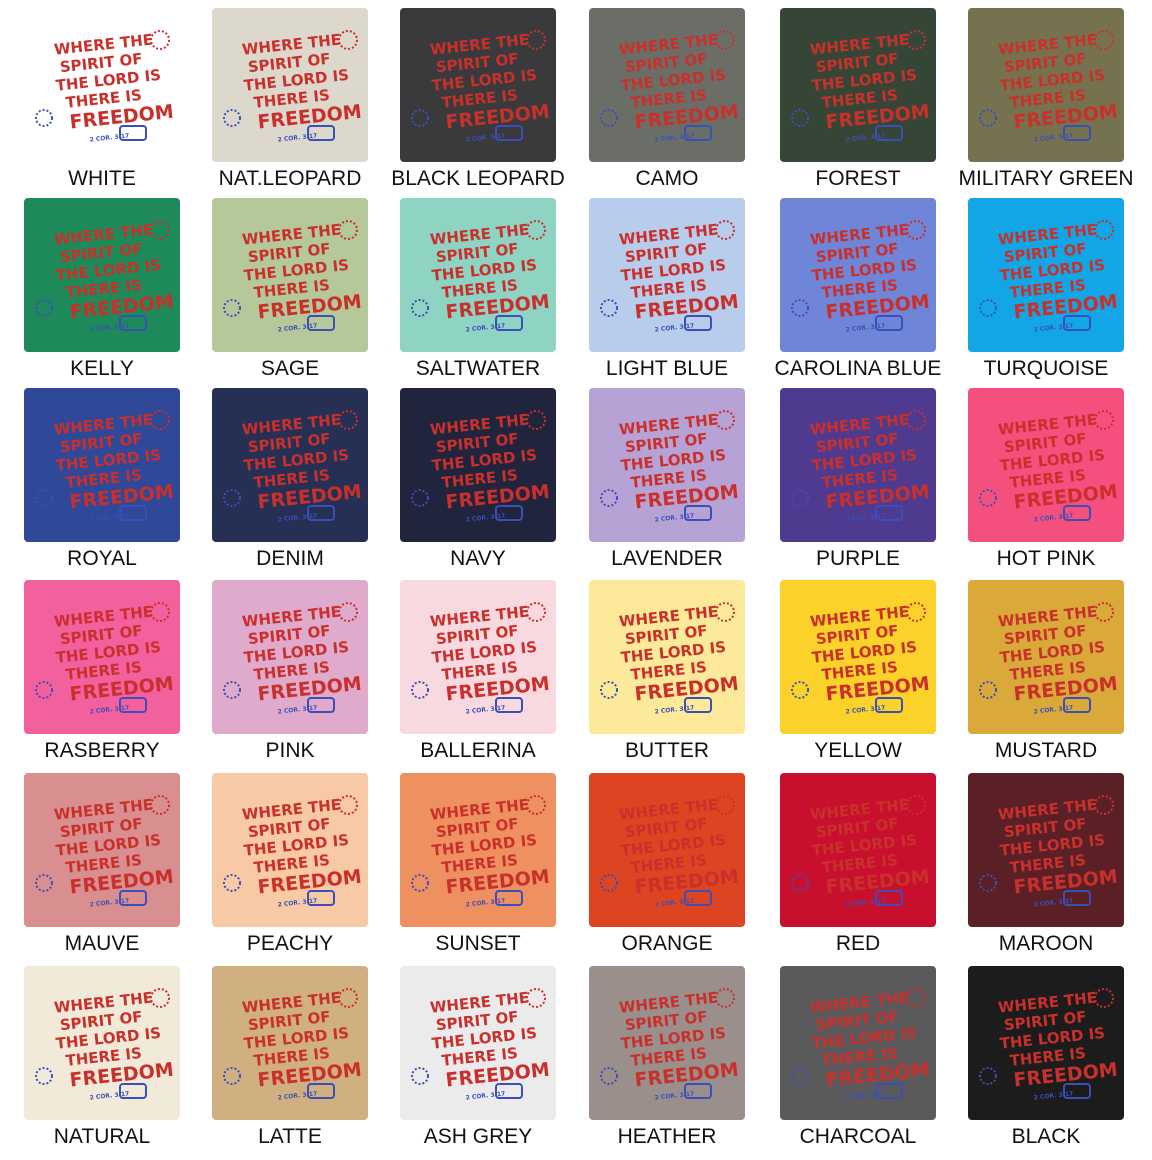 The width and height of the screenshot is (1152, 1160). I want to click on swatch-label: FOREST, so click(857, 178).